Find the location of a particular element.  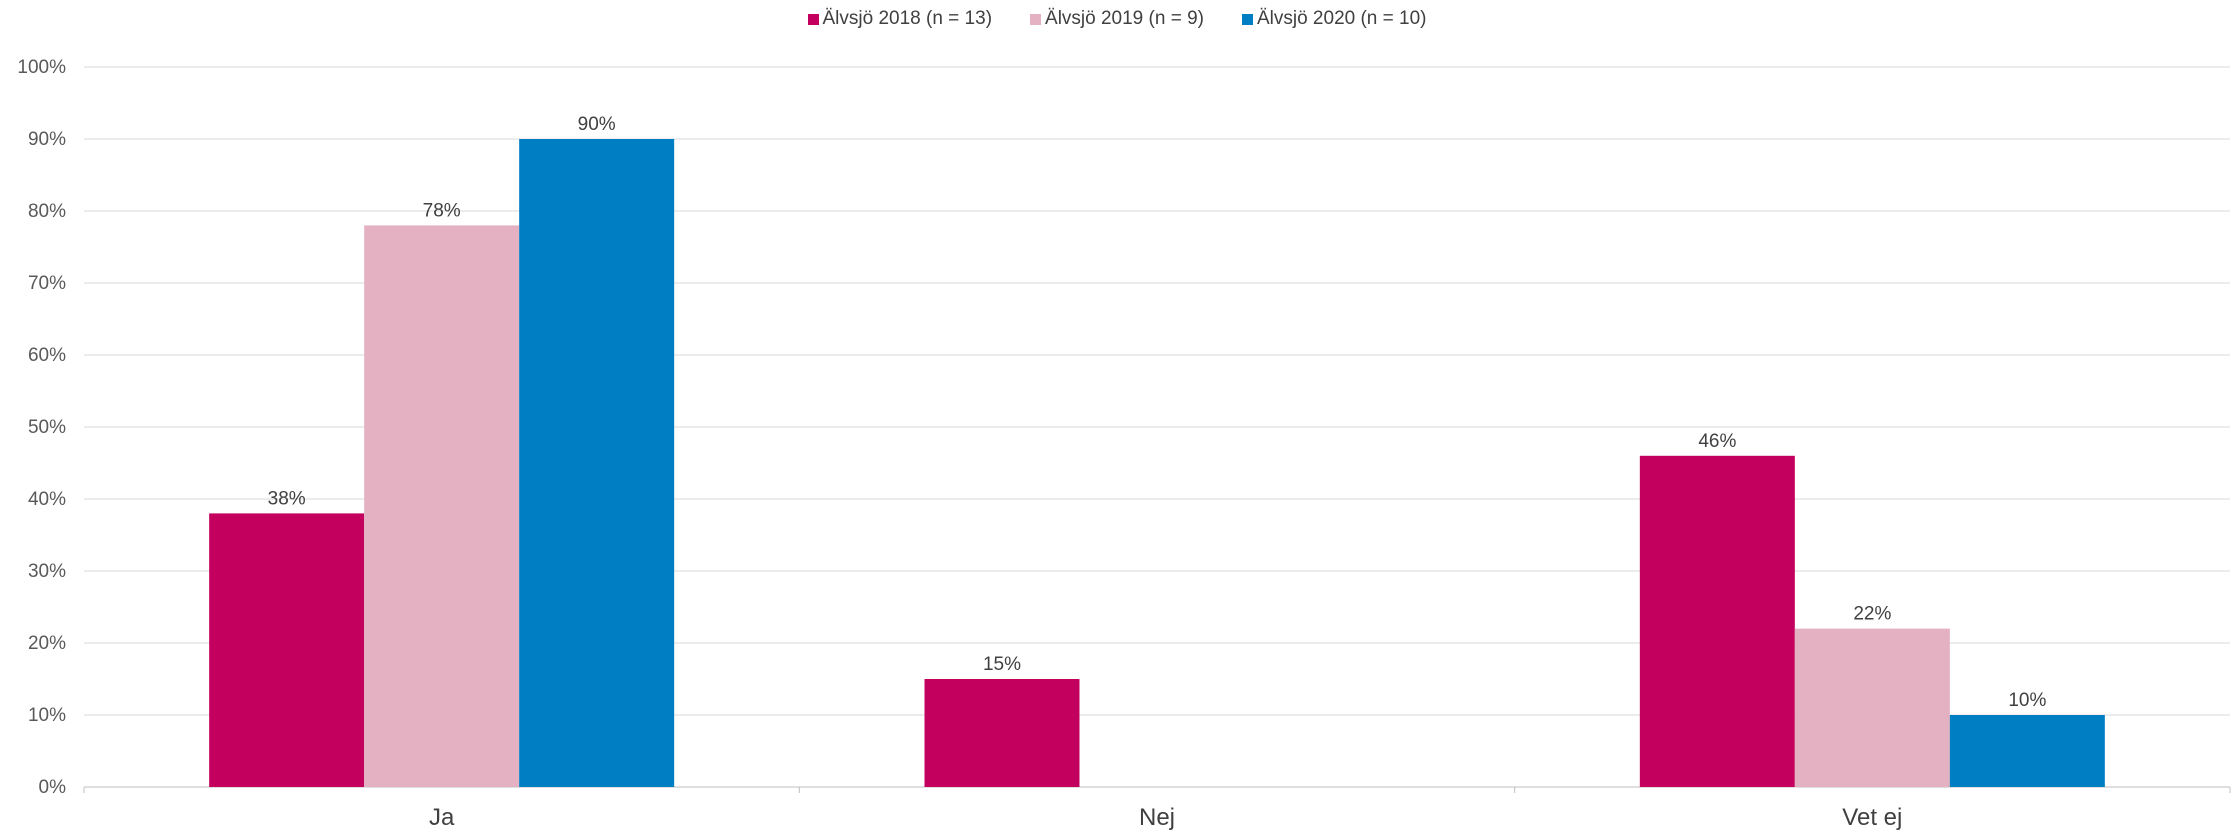

y-tick-label: 80% is located at coordinates (47, 211).